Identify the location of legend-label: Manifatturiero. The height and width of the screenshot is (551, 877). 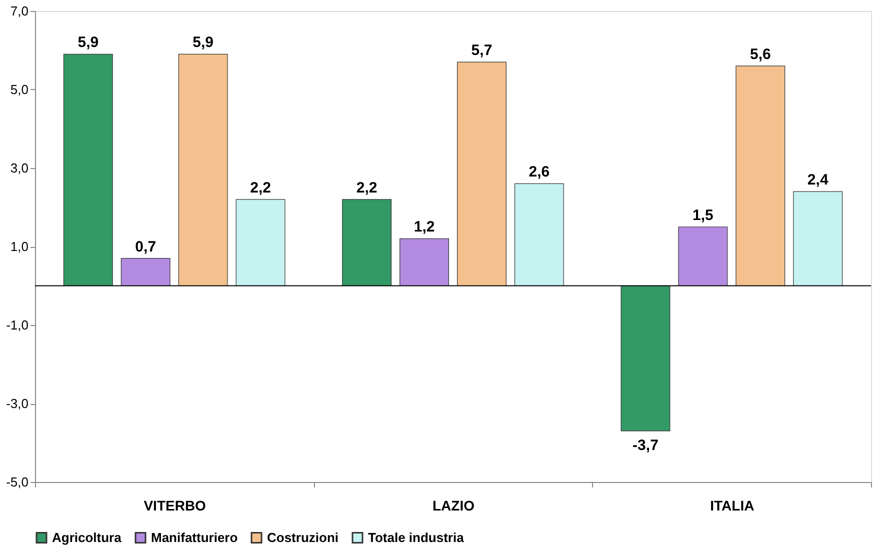
(194, 537).